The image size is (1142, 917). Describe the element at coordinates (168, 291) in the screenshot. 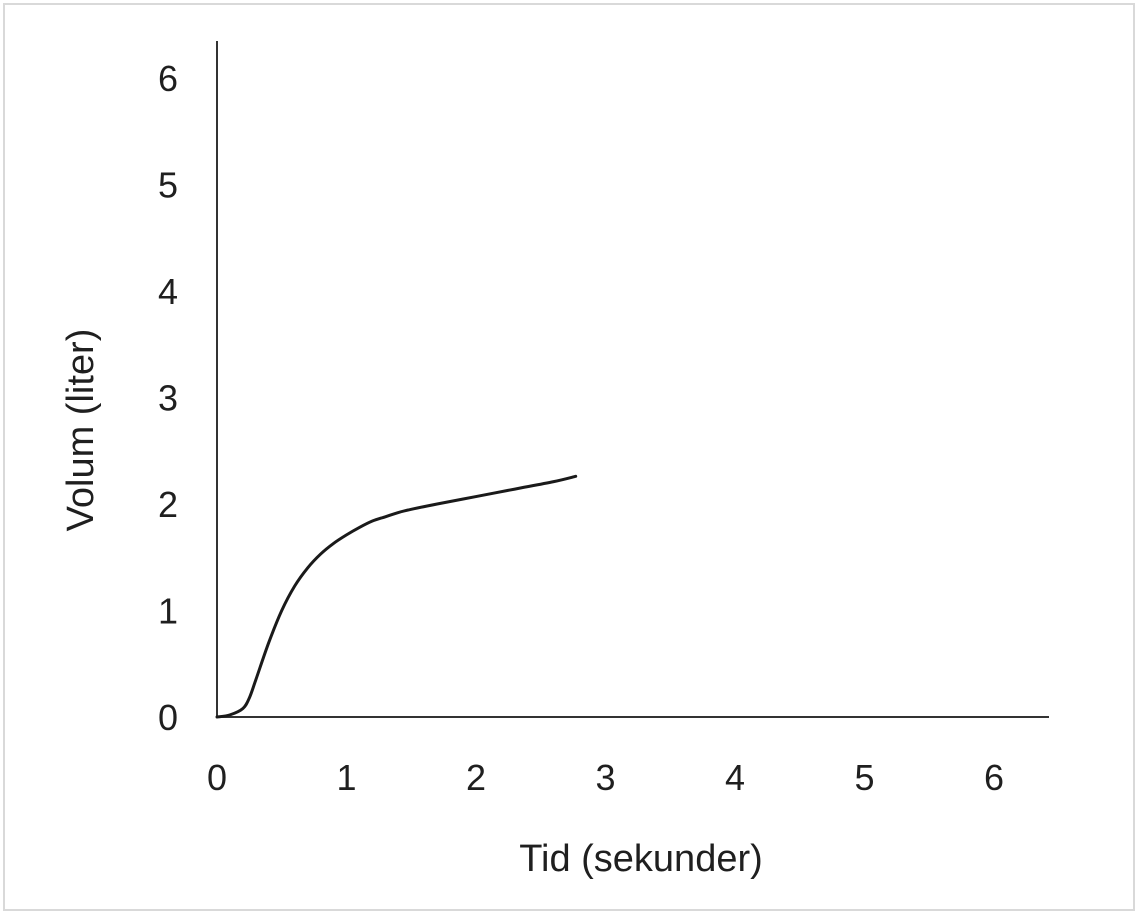

I see `y-tick-label: 4` at that location.